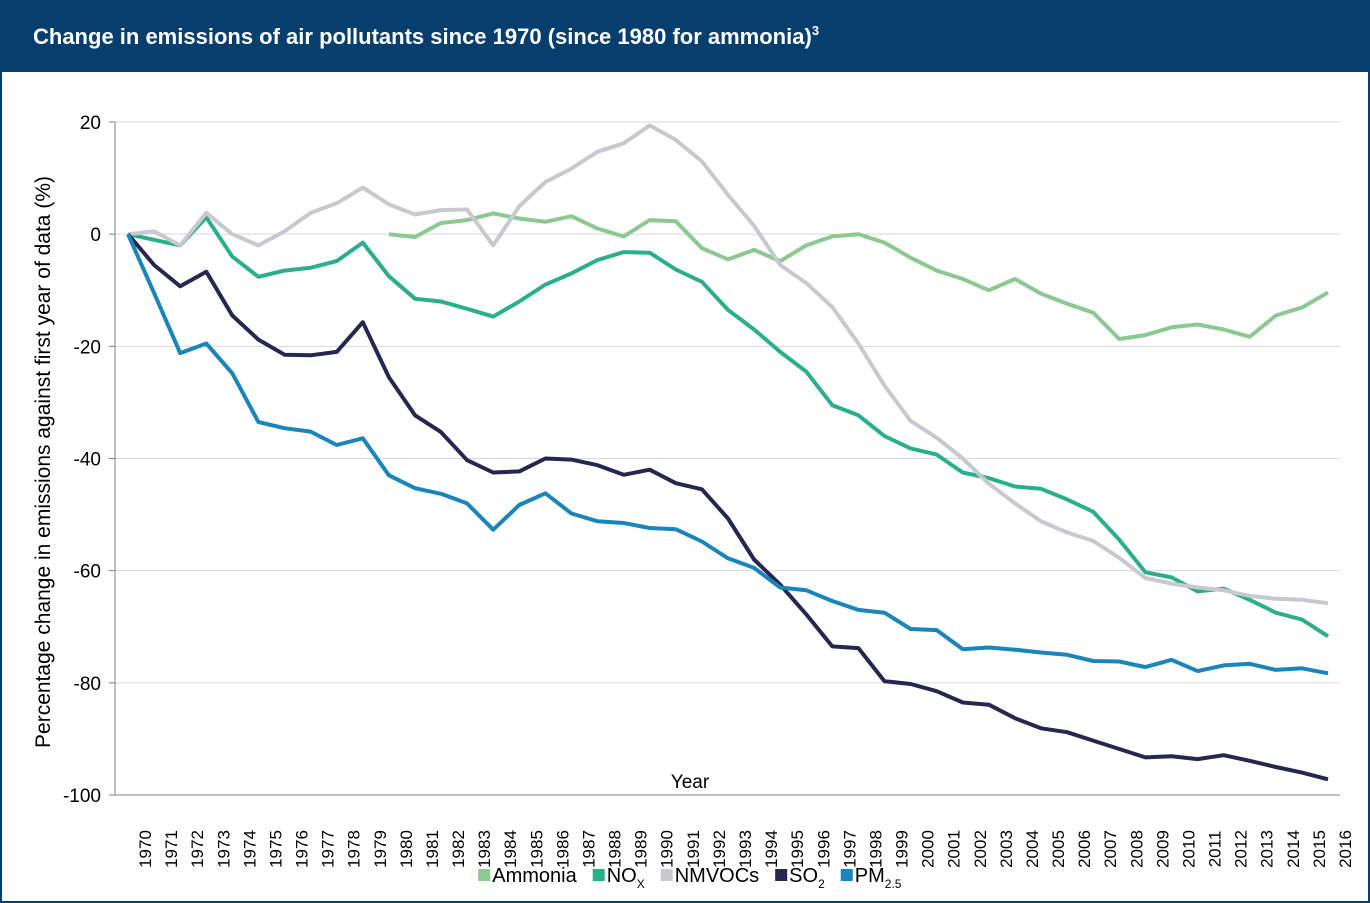  What do you see at coordinates (87, 572) in the screenshot?
I see `y-tick-label: -60` at bounding box center [87, 572].